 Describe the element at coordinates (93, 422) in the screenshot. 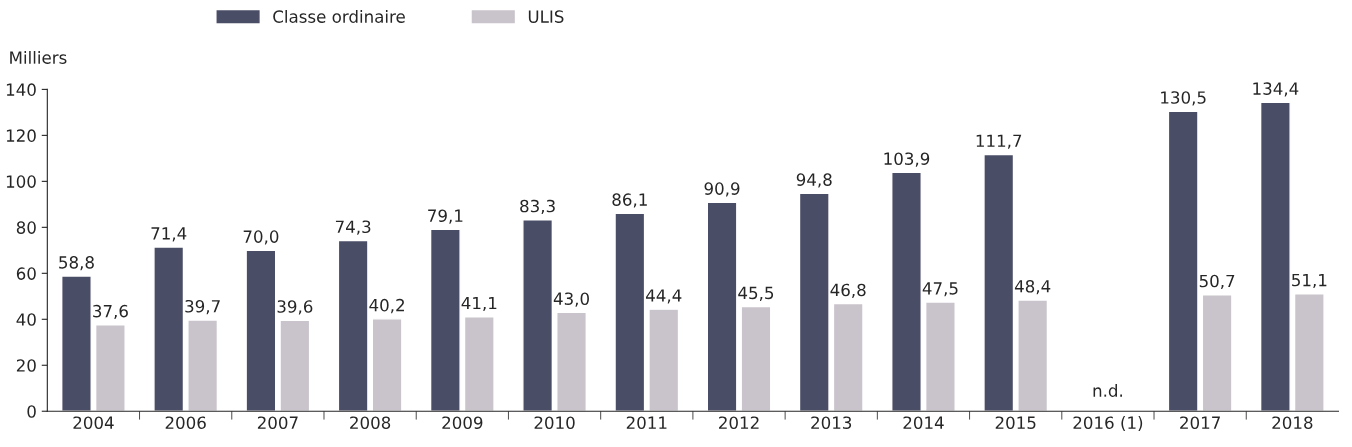

I see `x-tick-label: 2004` at that location.